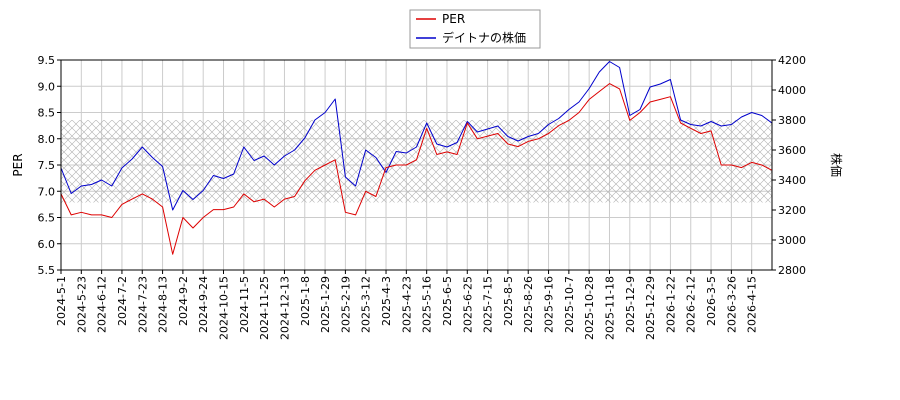 This screenshot has height=400, width=900. What do you see at coordinates (792, 150) in the screenshot?
I see `y-tick-label-right: 3600` at bounding box center [792, 150].